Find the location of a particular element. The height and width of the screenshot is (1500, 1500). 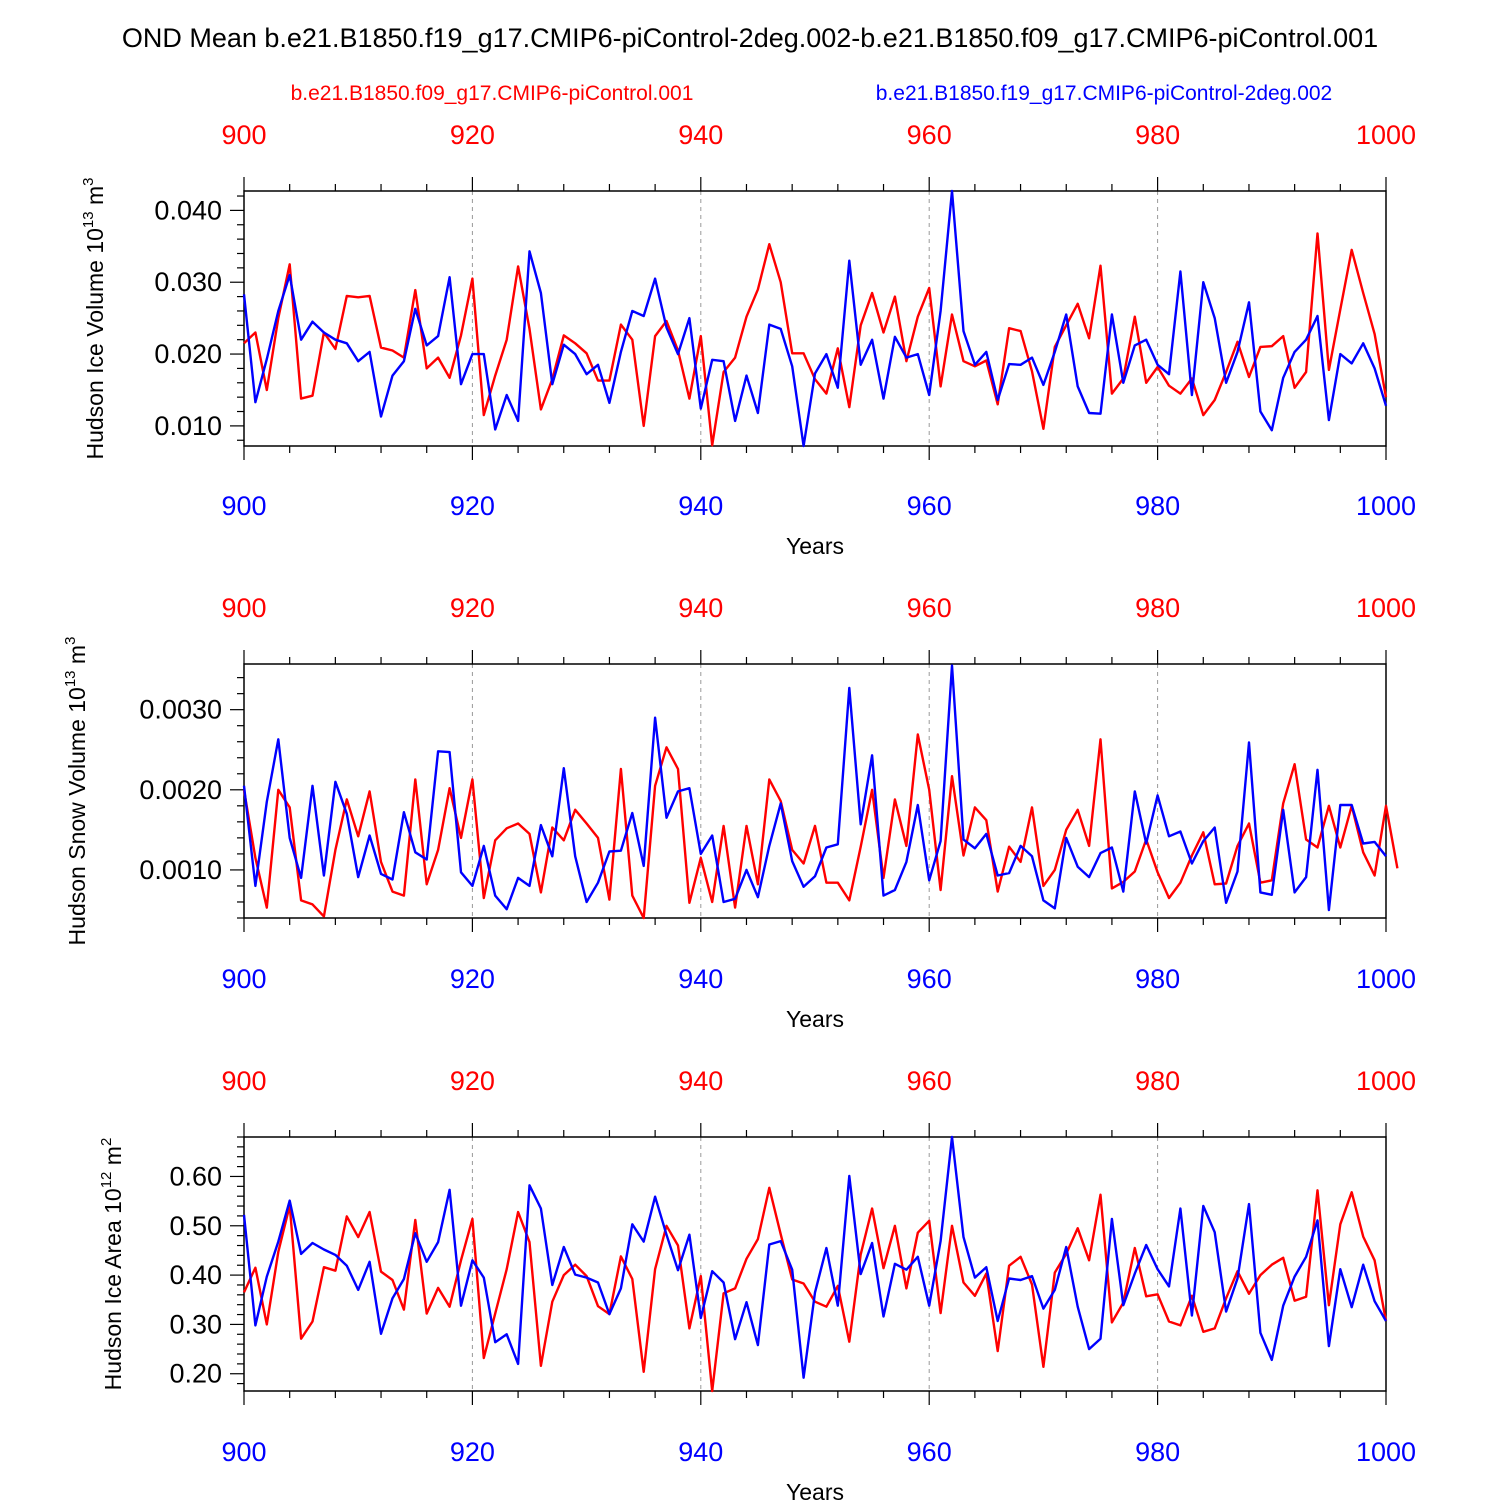

y-tick-label: 0.020 is located at coordinates (188, 354).